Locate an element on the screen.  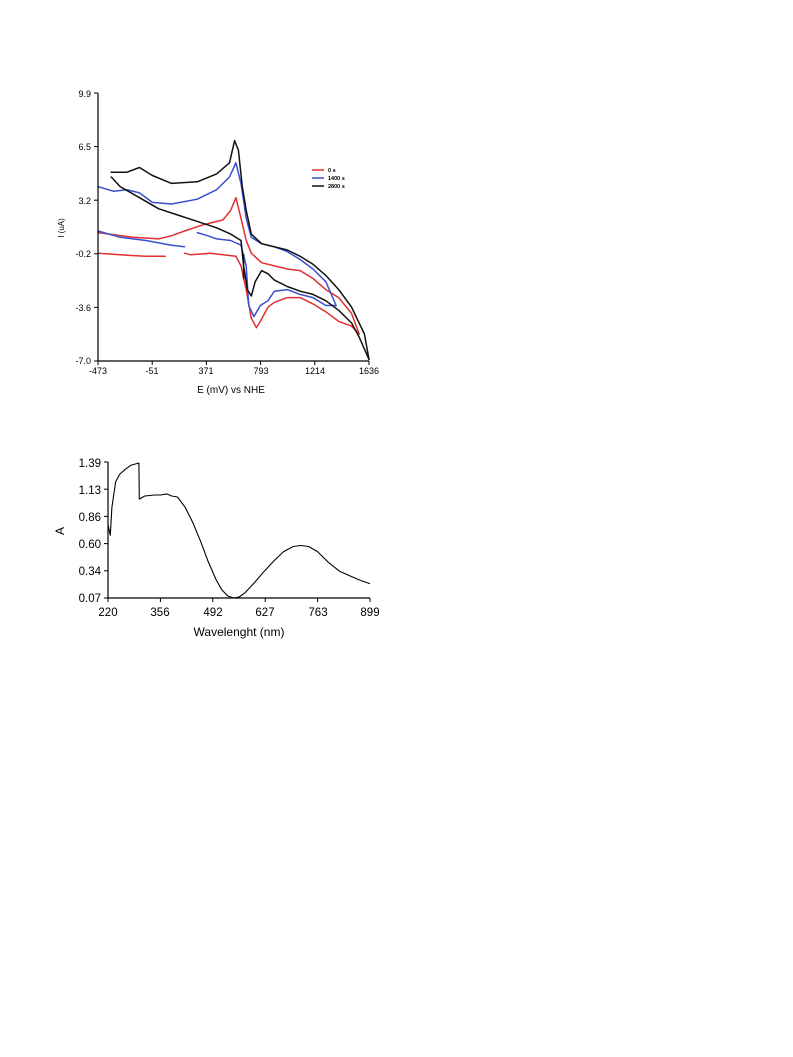
cv-series-group is located at coordinates (233, 250).